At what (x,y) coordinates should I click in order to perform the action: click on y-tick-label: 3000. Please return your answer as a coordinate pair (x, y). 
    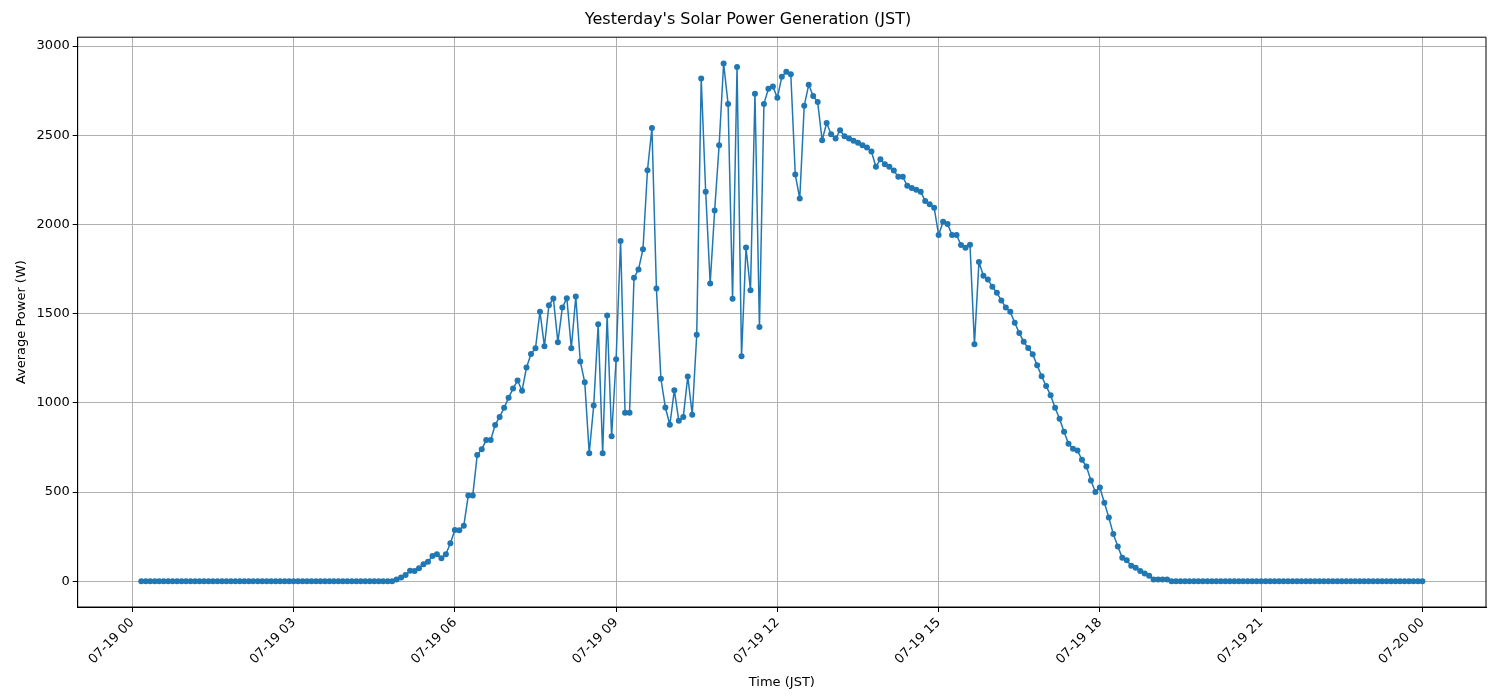
    Looking at the image, I should click on (53, 45).